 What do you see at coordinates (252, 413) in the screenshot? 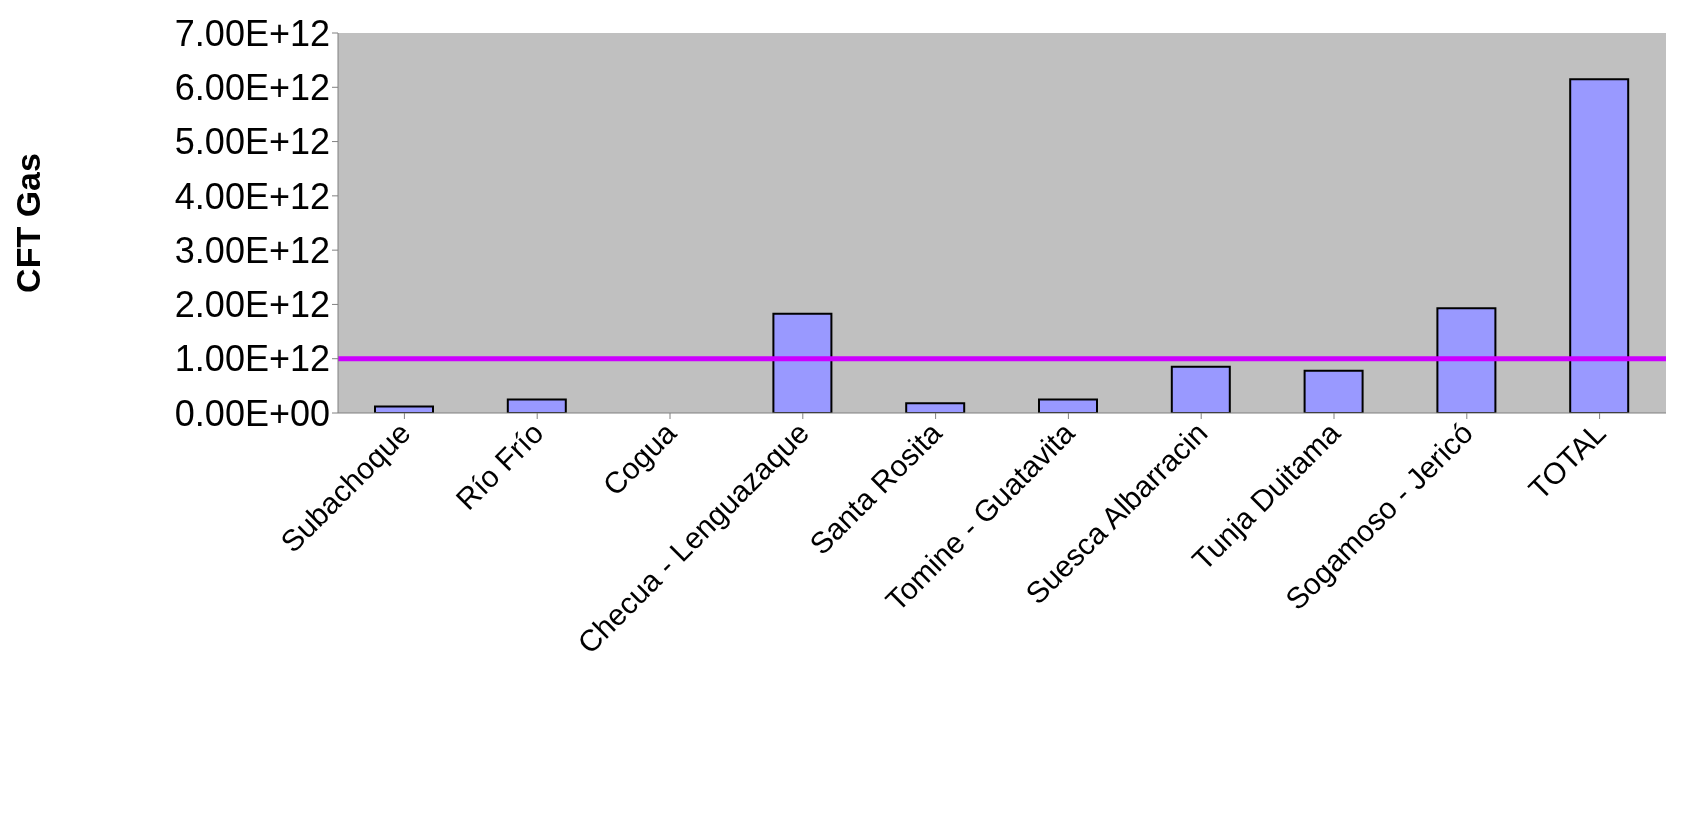
I see `y-tick-label: 0.00E+00` at bounding box center [252, 413].